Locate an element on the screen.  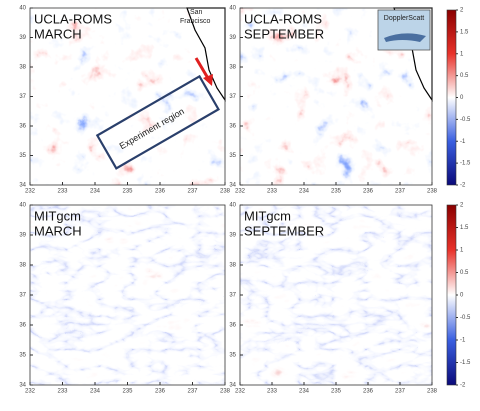
instrument-label: DopplerScatt is located at coordinates (404, 18).